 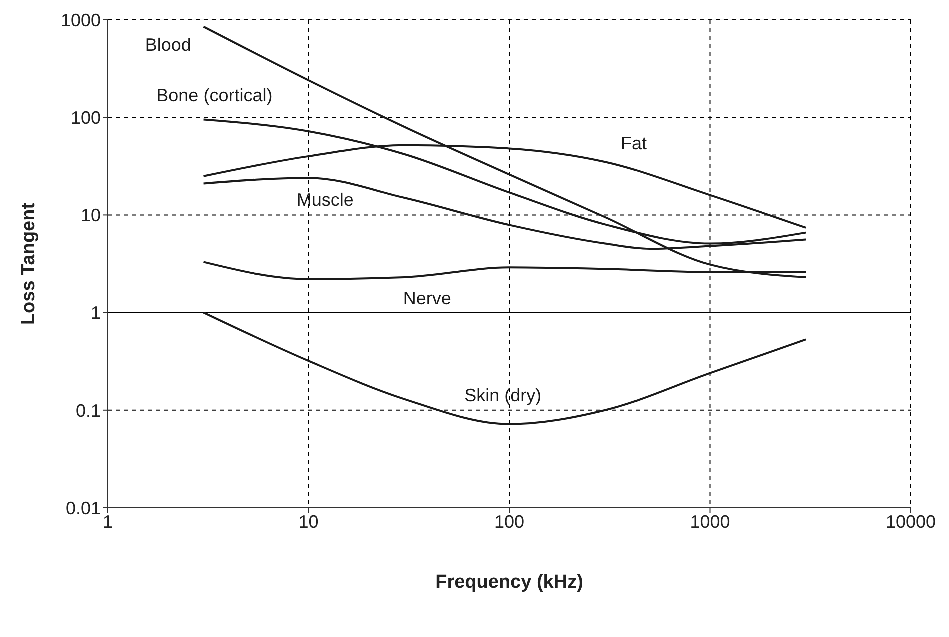 I want to click on series-label: Bone (cortical), so click(x=214, y=96).